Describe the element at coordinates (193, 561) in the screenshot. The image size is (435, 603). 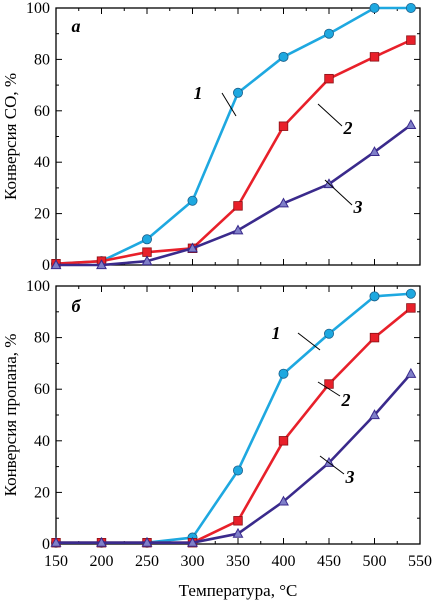
I see `x-tick-label: 300` at that location.